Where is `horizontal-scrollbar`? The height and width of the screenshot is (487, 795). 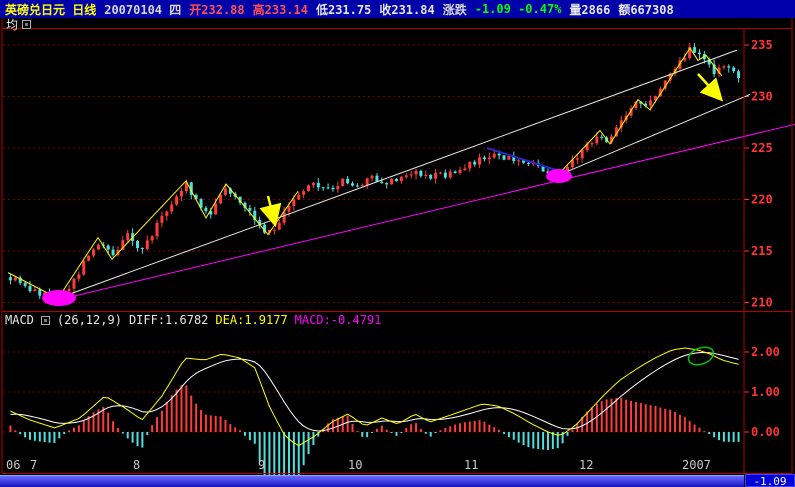
horizontal-scrollbar is located at coordinates (372, 481).